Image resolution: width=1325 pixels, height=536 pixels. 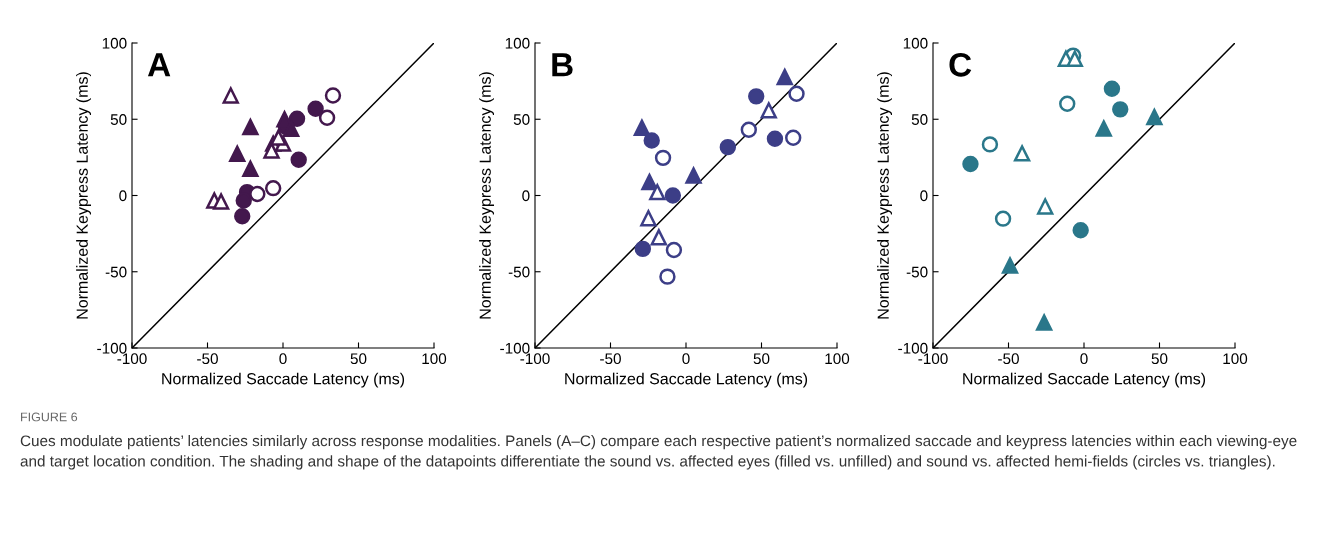 What do you see at coordinates (658, 452) in the screenshot?
I see `text: Cues modulate patients’ latencies similarly across response modalities. Panels (A–C) compare each respective patient’s normalized saccade and keypress latencies within each viewing-eye and target location condition. The shading and shape of the datapoints differentiate the sound vs. affected eyes (filled vs. unfilled) and sound vs. affected hemi-fields (circles vs. triangles).` at bounding box center [658, 452].